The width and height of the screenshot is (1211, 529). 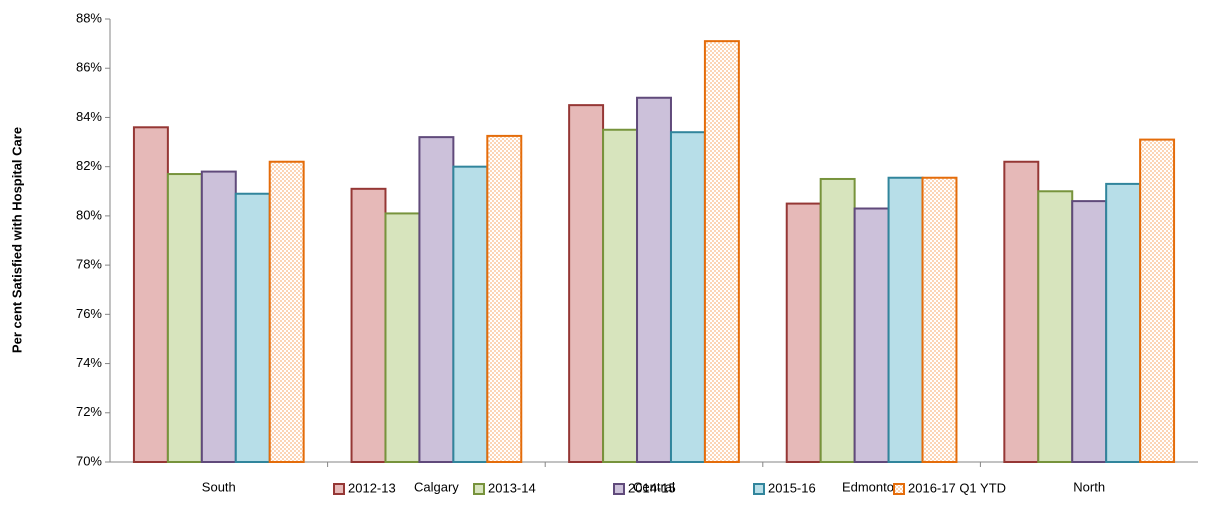 What do you see at coordinates (871, 486) in the screenshot?
I see `x-tick-label: Edmonton` at bounding box center [871, 486].